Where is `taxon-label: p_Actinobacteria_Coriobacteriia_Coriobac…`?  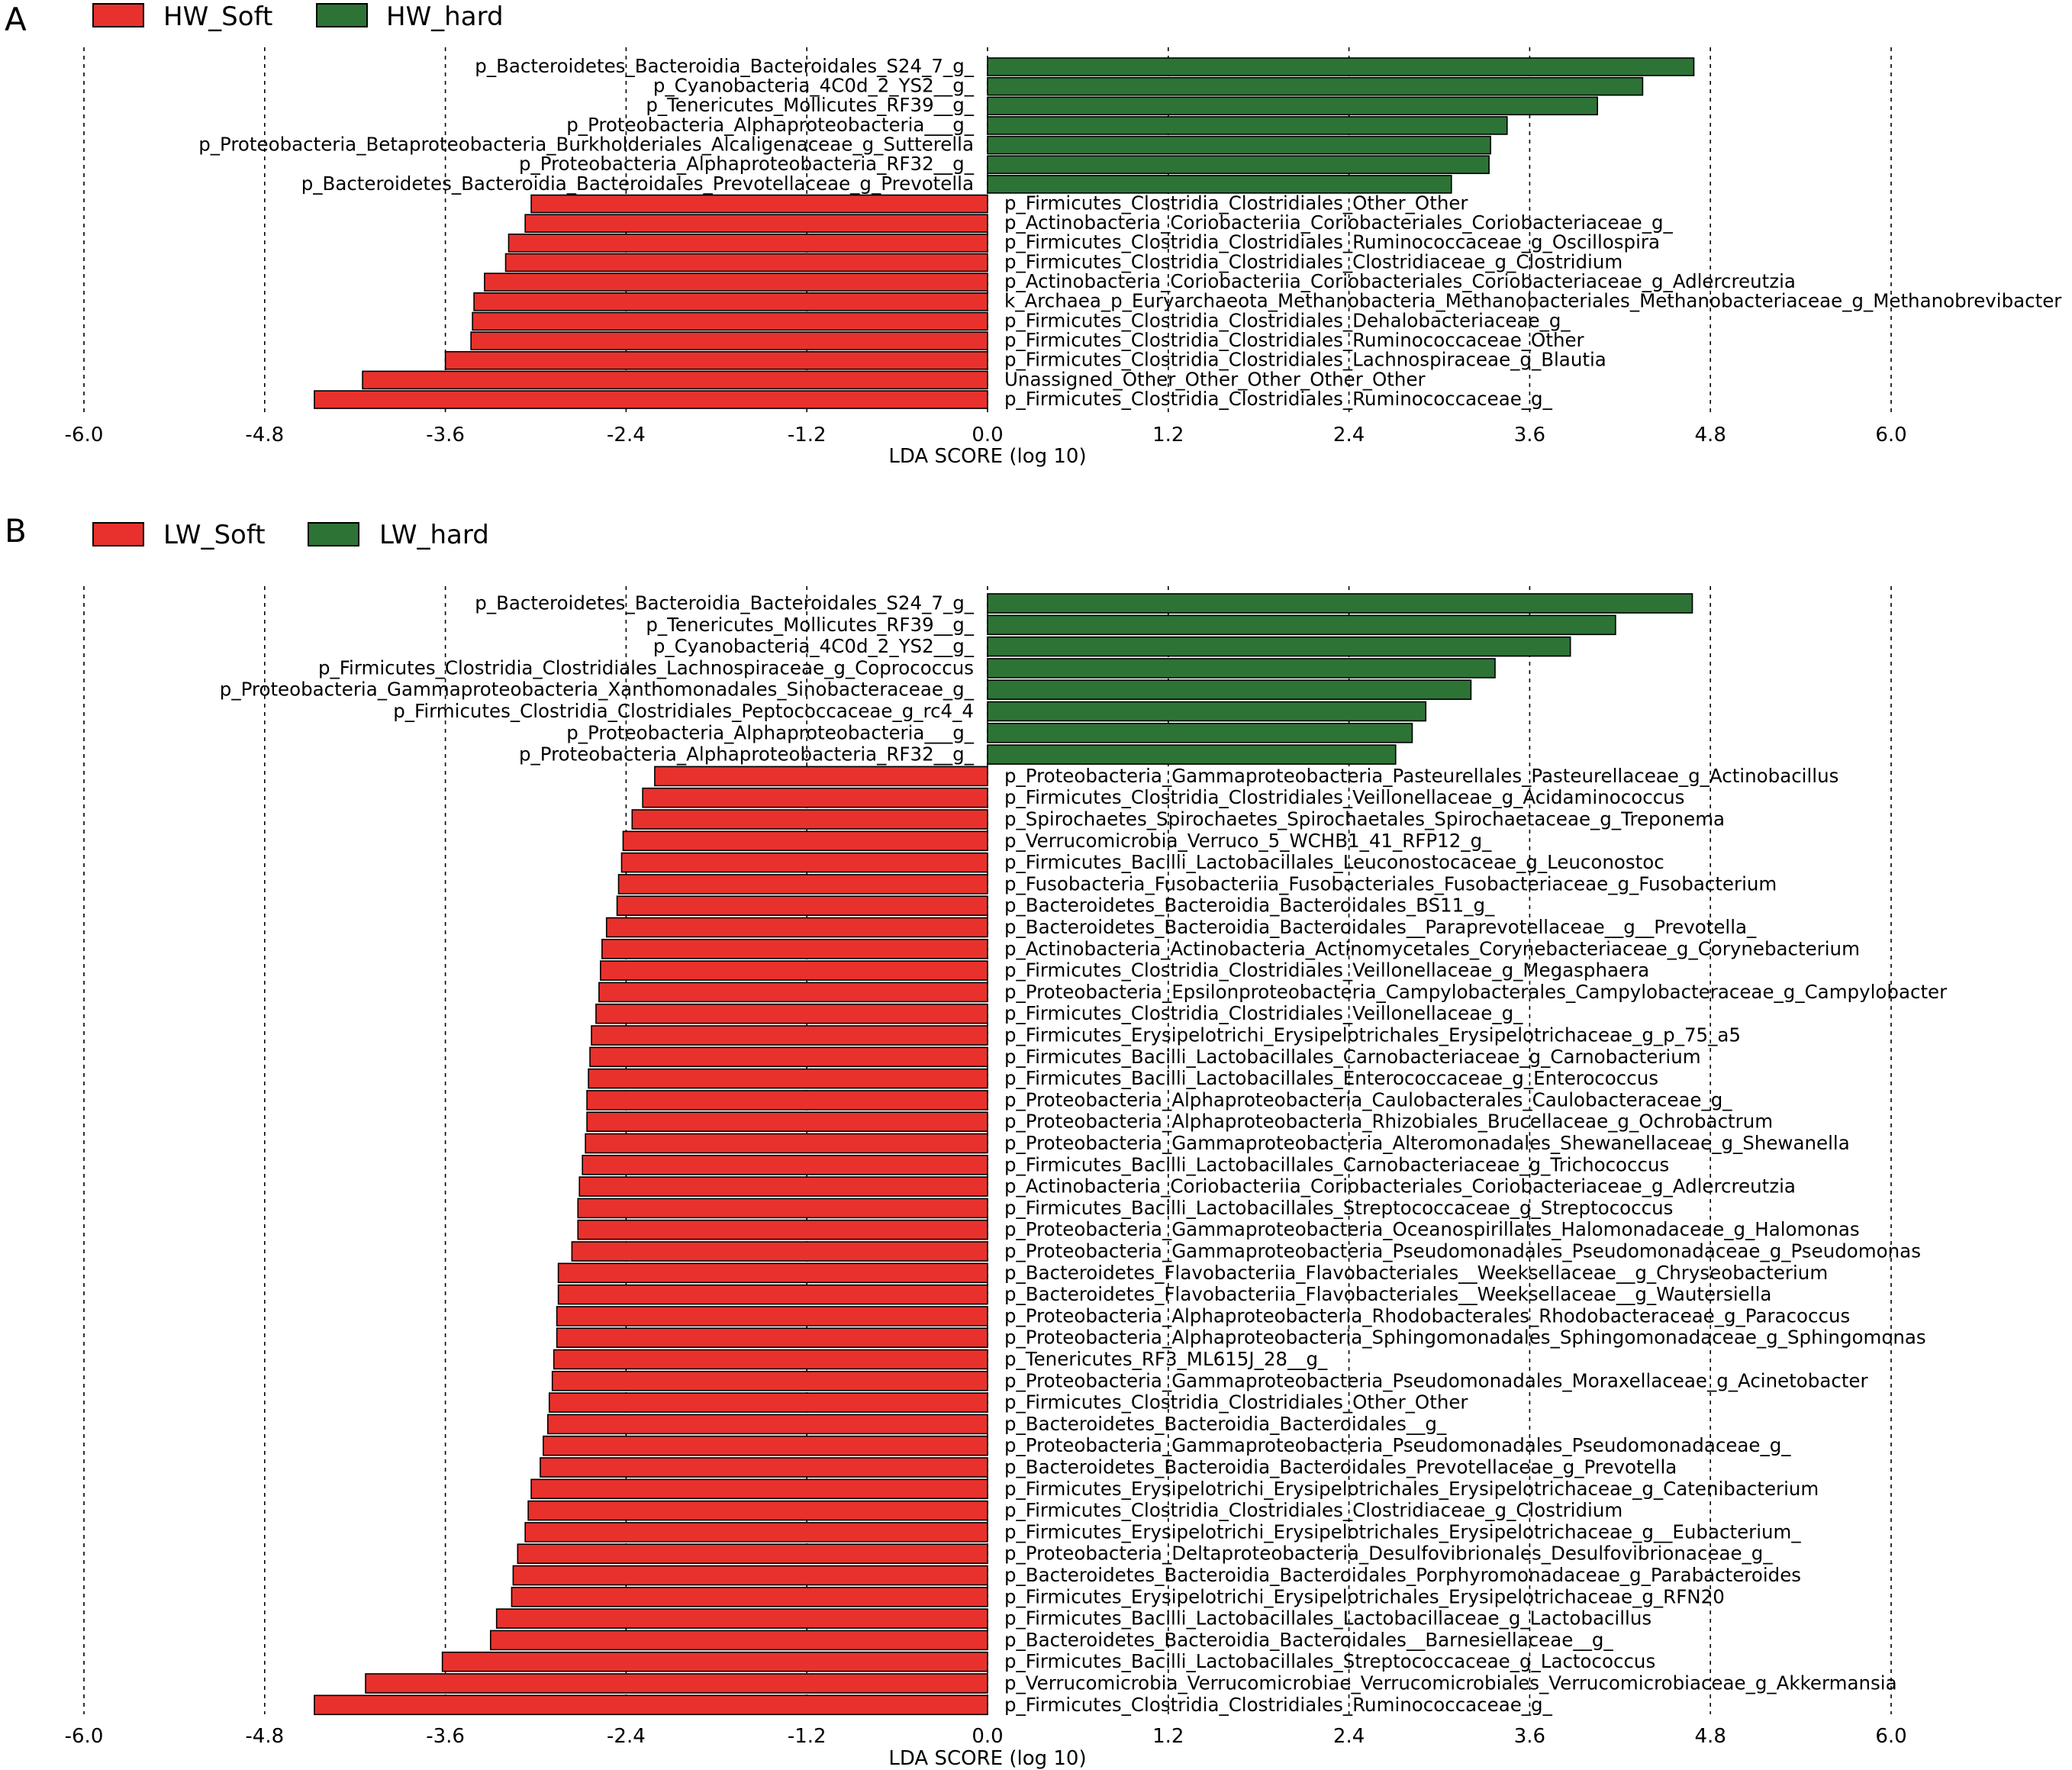 taxon-label: p_Actinobacteria_Coriobacteriia_Coriobac… is located at coordinates (1400, 1186).